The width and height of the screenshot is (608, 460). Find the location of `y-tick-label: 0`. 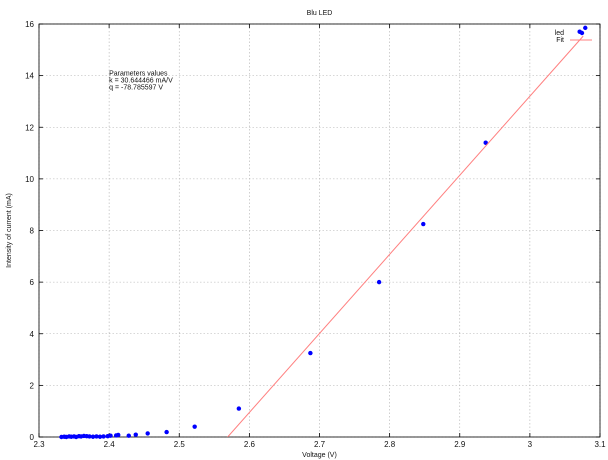

y-tick-label: 0 is located at coordinates (32, 437).